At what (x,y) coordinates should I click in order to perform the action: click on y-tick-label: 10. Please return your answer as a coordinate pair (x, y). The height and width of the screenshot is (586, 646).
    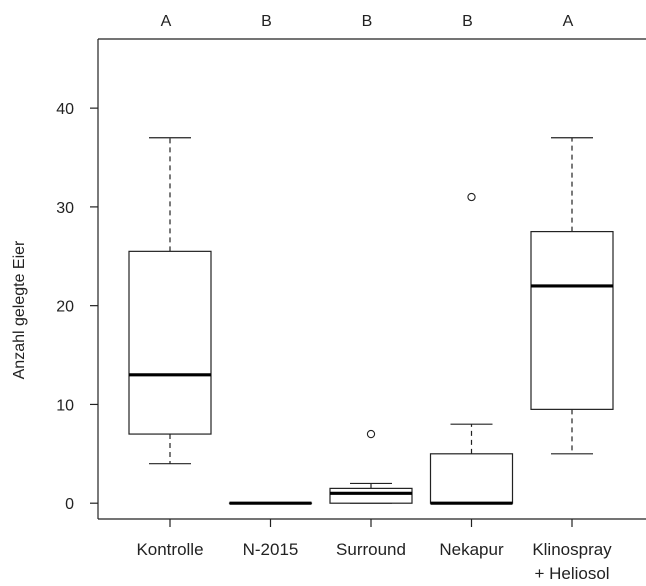
    Looking at the image, I should click on (65, 405).